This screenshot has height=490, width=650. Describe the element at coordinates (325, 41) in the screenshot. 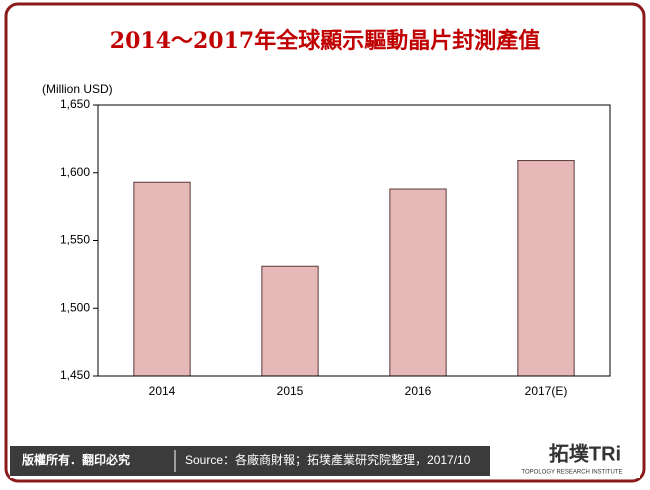

I see `chart-title: 2014～2017年全球顯示驅動晶片封測產值` at that location.